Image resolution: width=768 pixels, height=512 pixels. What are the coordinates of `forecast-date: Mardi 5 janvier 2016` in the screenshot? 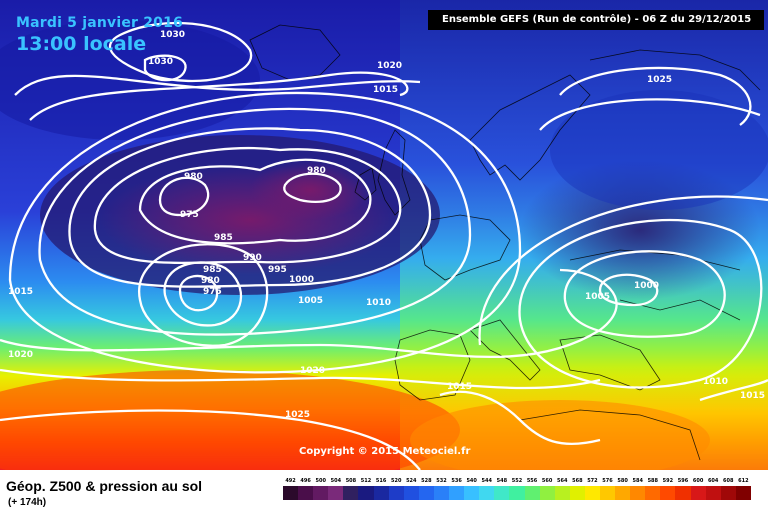 It's located at (99, 23).